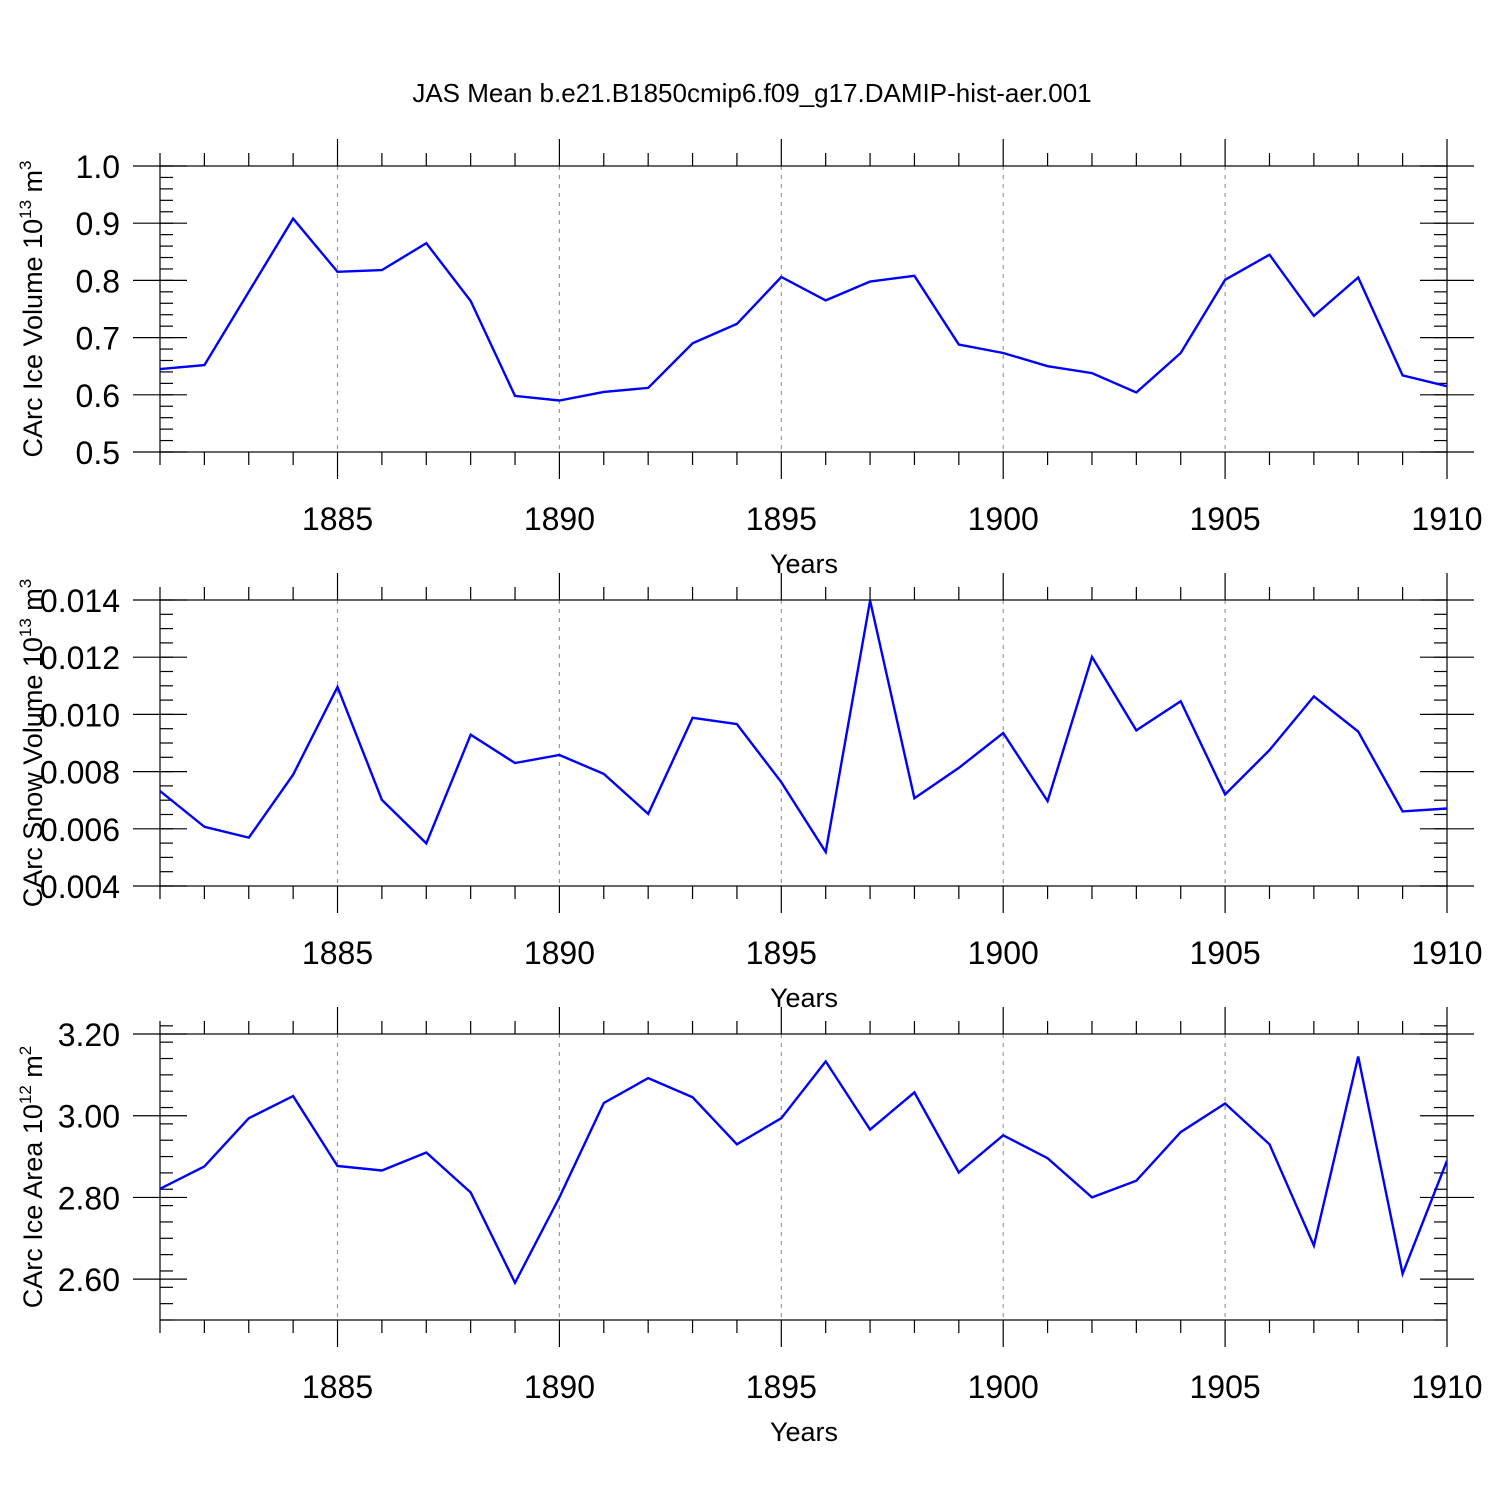  Describe the element at coordinates (89, 1035) in the screenshot. I see `y-tick-label: 3.20` at that location.